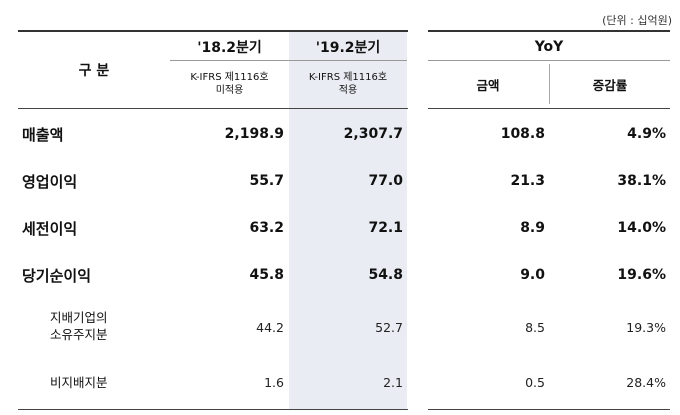  I want to click on row-label-operating-income: 영업이익, so click(50, 181).